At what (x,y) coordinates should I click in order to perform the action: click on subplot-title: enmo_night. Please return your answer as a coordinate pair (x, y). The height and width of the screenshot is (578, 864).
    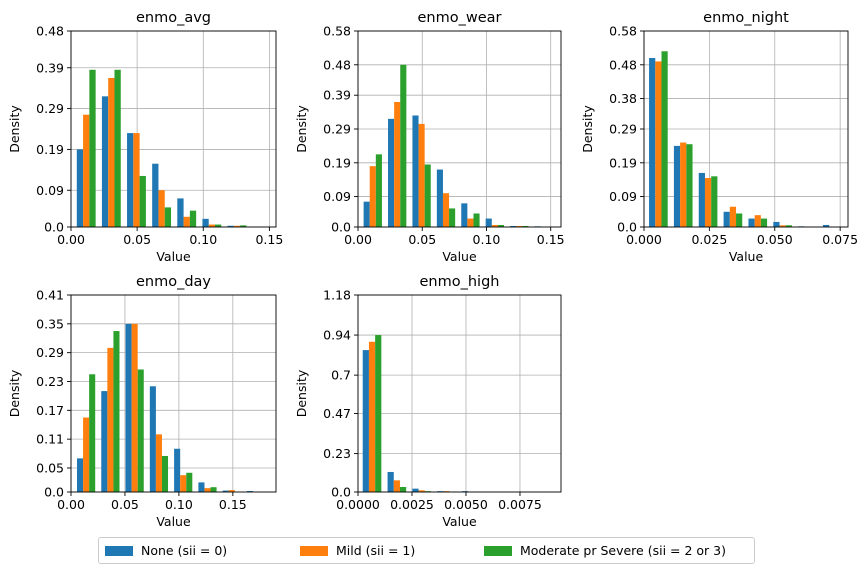
    Looking at the image, I should click on (746, 18).